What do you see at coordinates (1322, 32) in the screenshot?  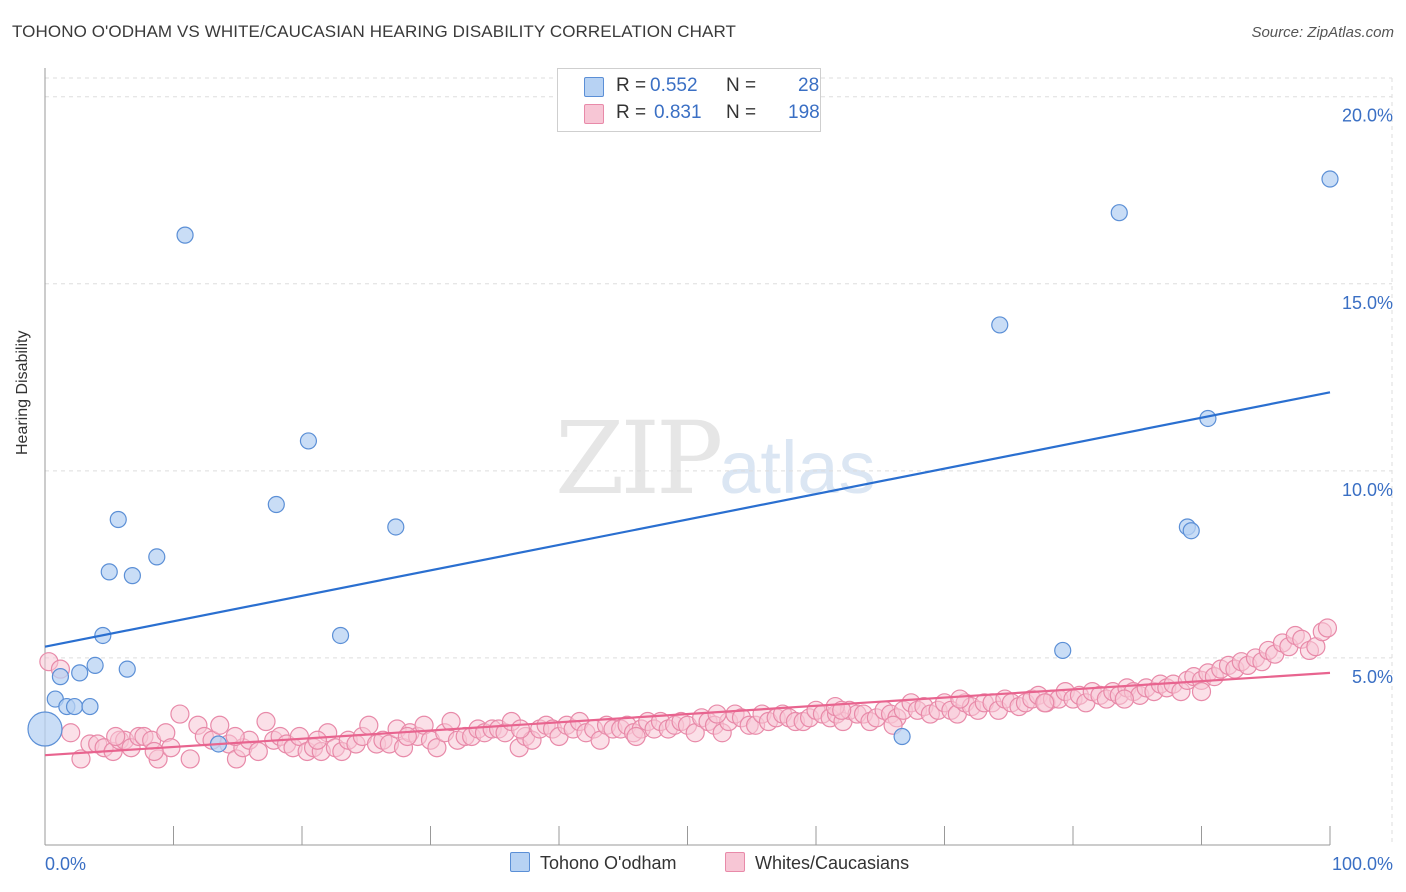 I see `source-label: Source: ZipAtlas.com` at bounding box center [1322, 32].